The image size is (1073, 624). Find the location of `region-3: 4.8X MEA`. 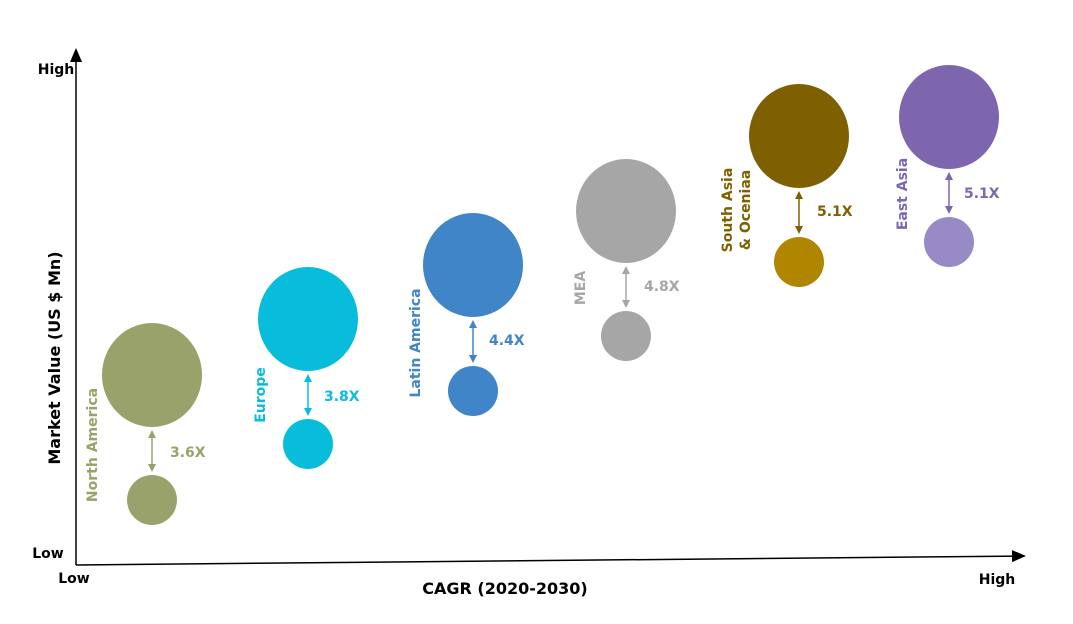

region-3: 4.8X MEA is located at coordinates (626, 260).